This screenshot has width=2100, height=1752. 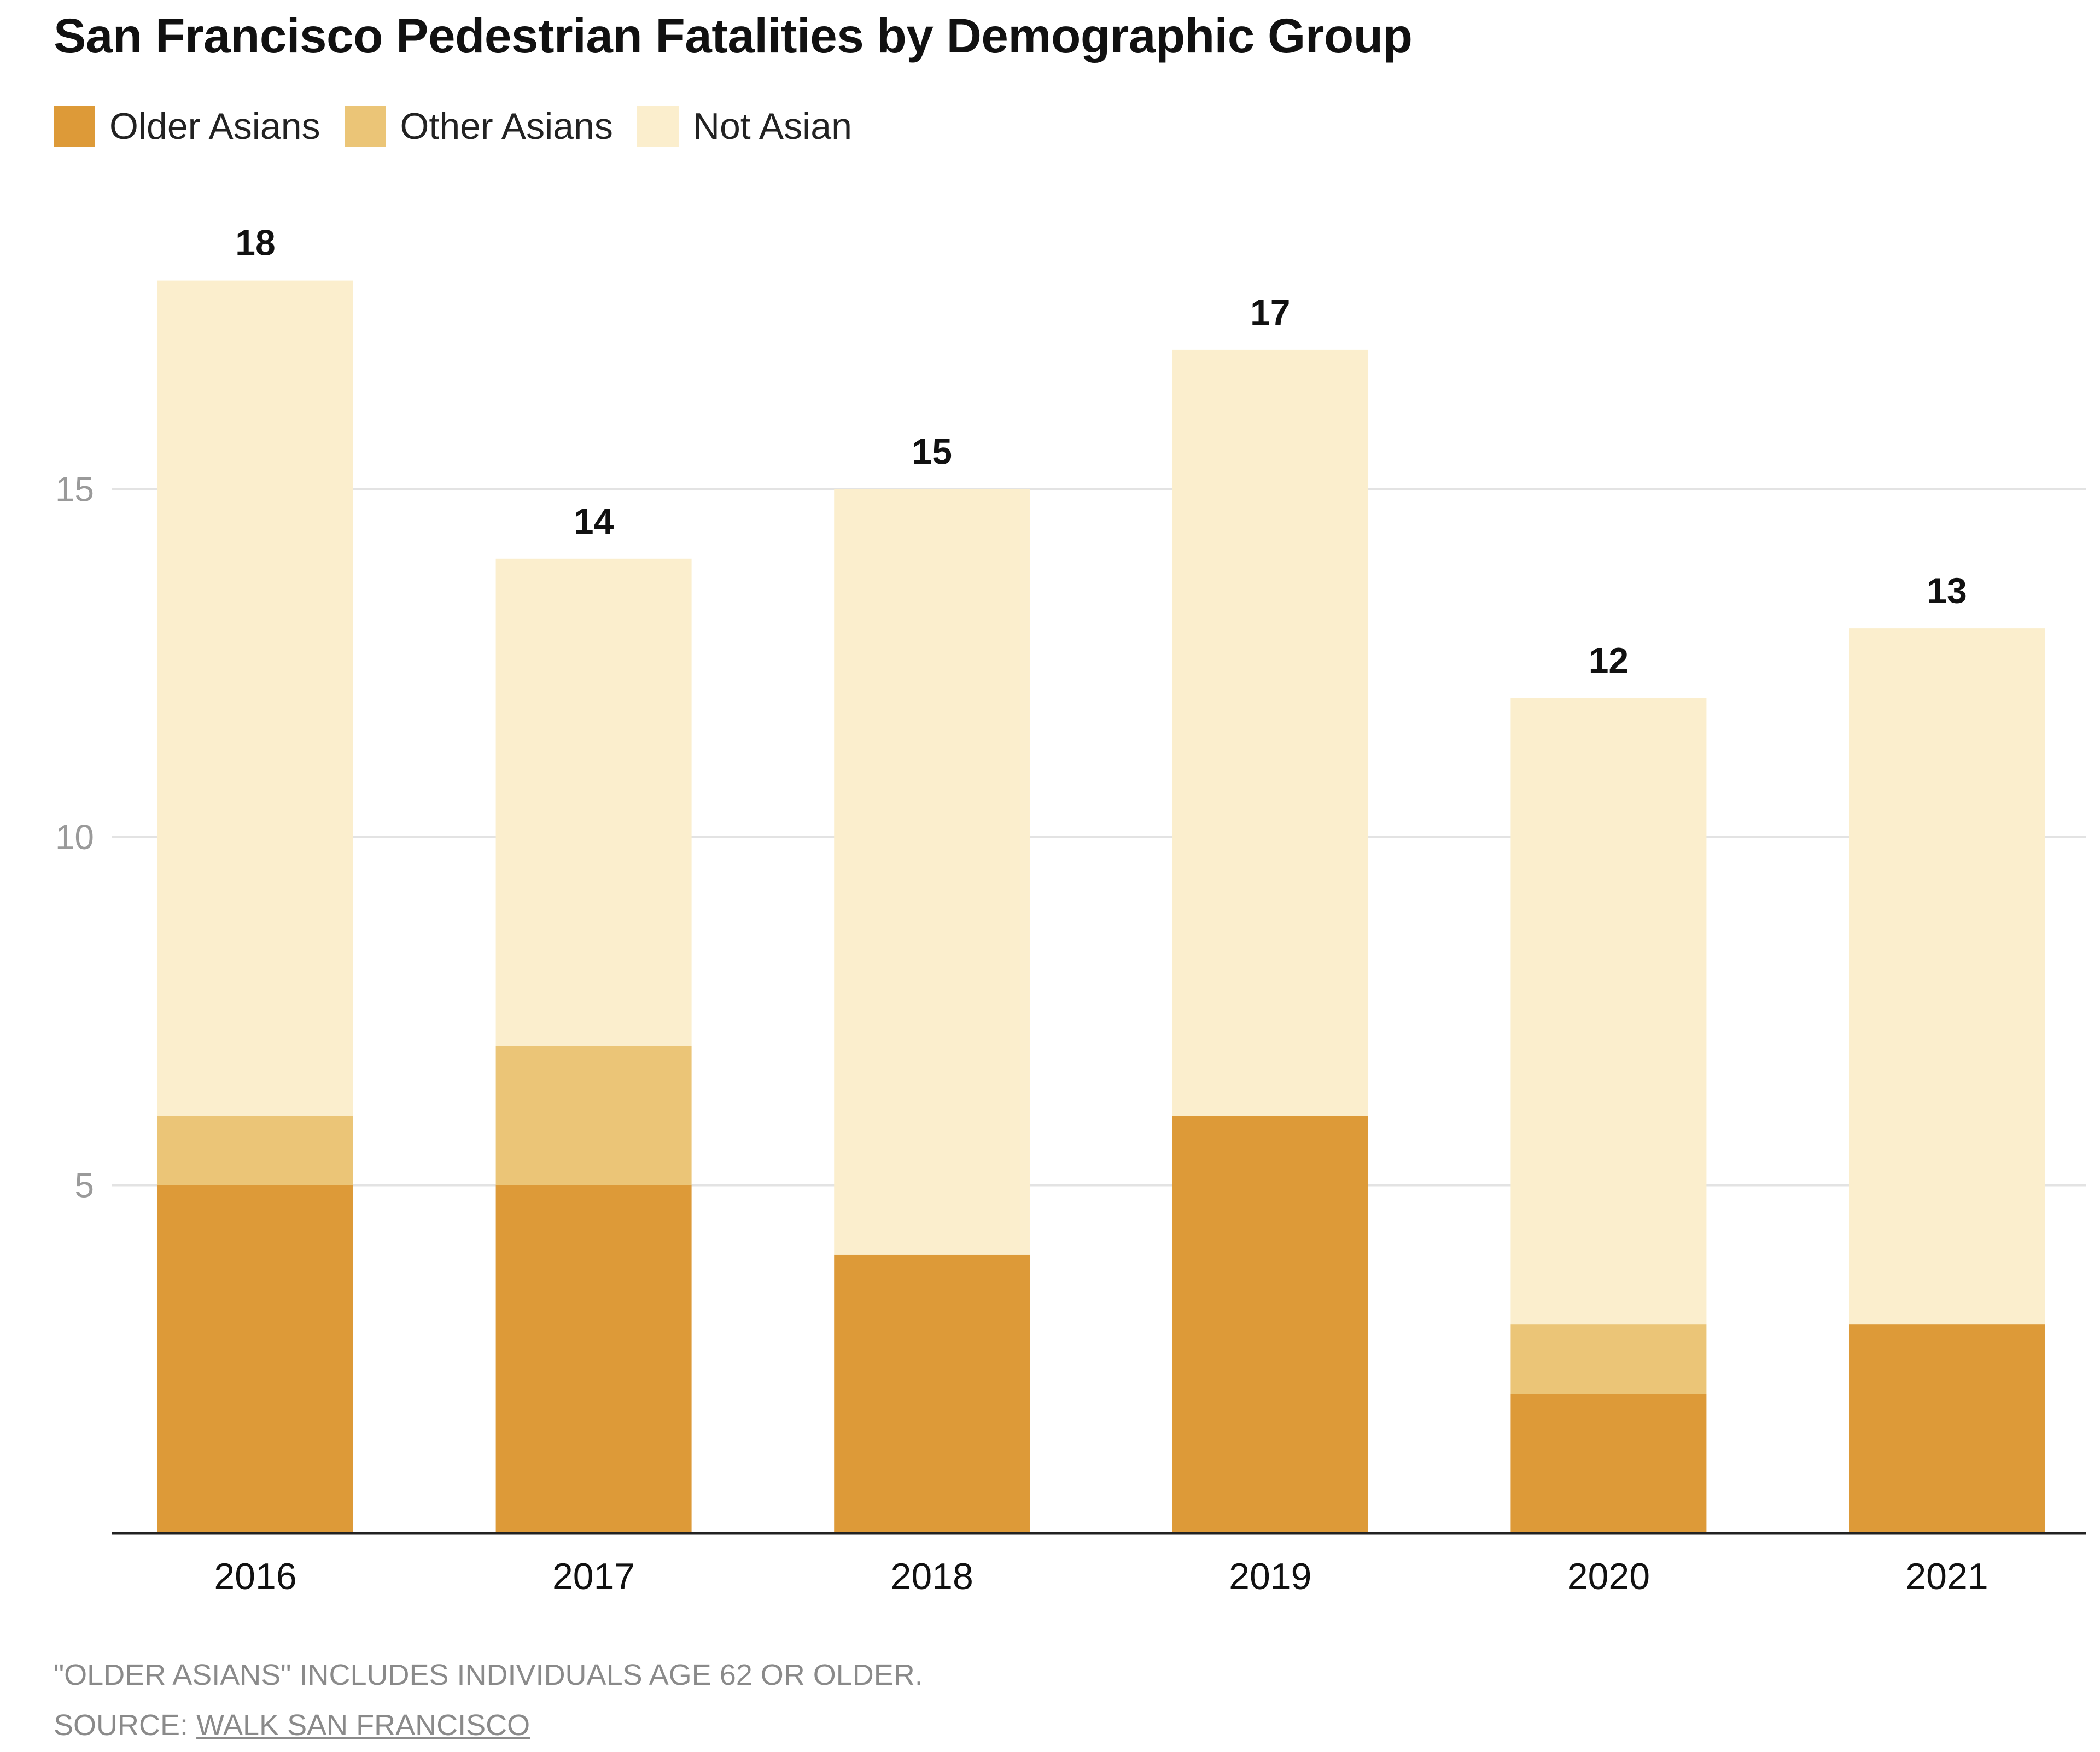 I want to click on bar-2021-older-asians, so click(x=1947, y=1428).